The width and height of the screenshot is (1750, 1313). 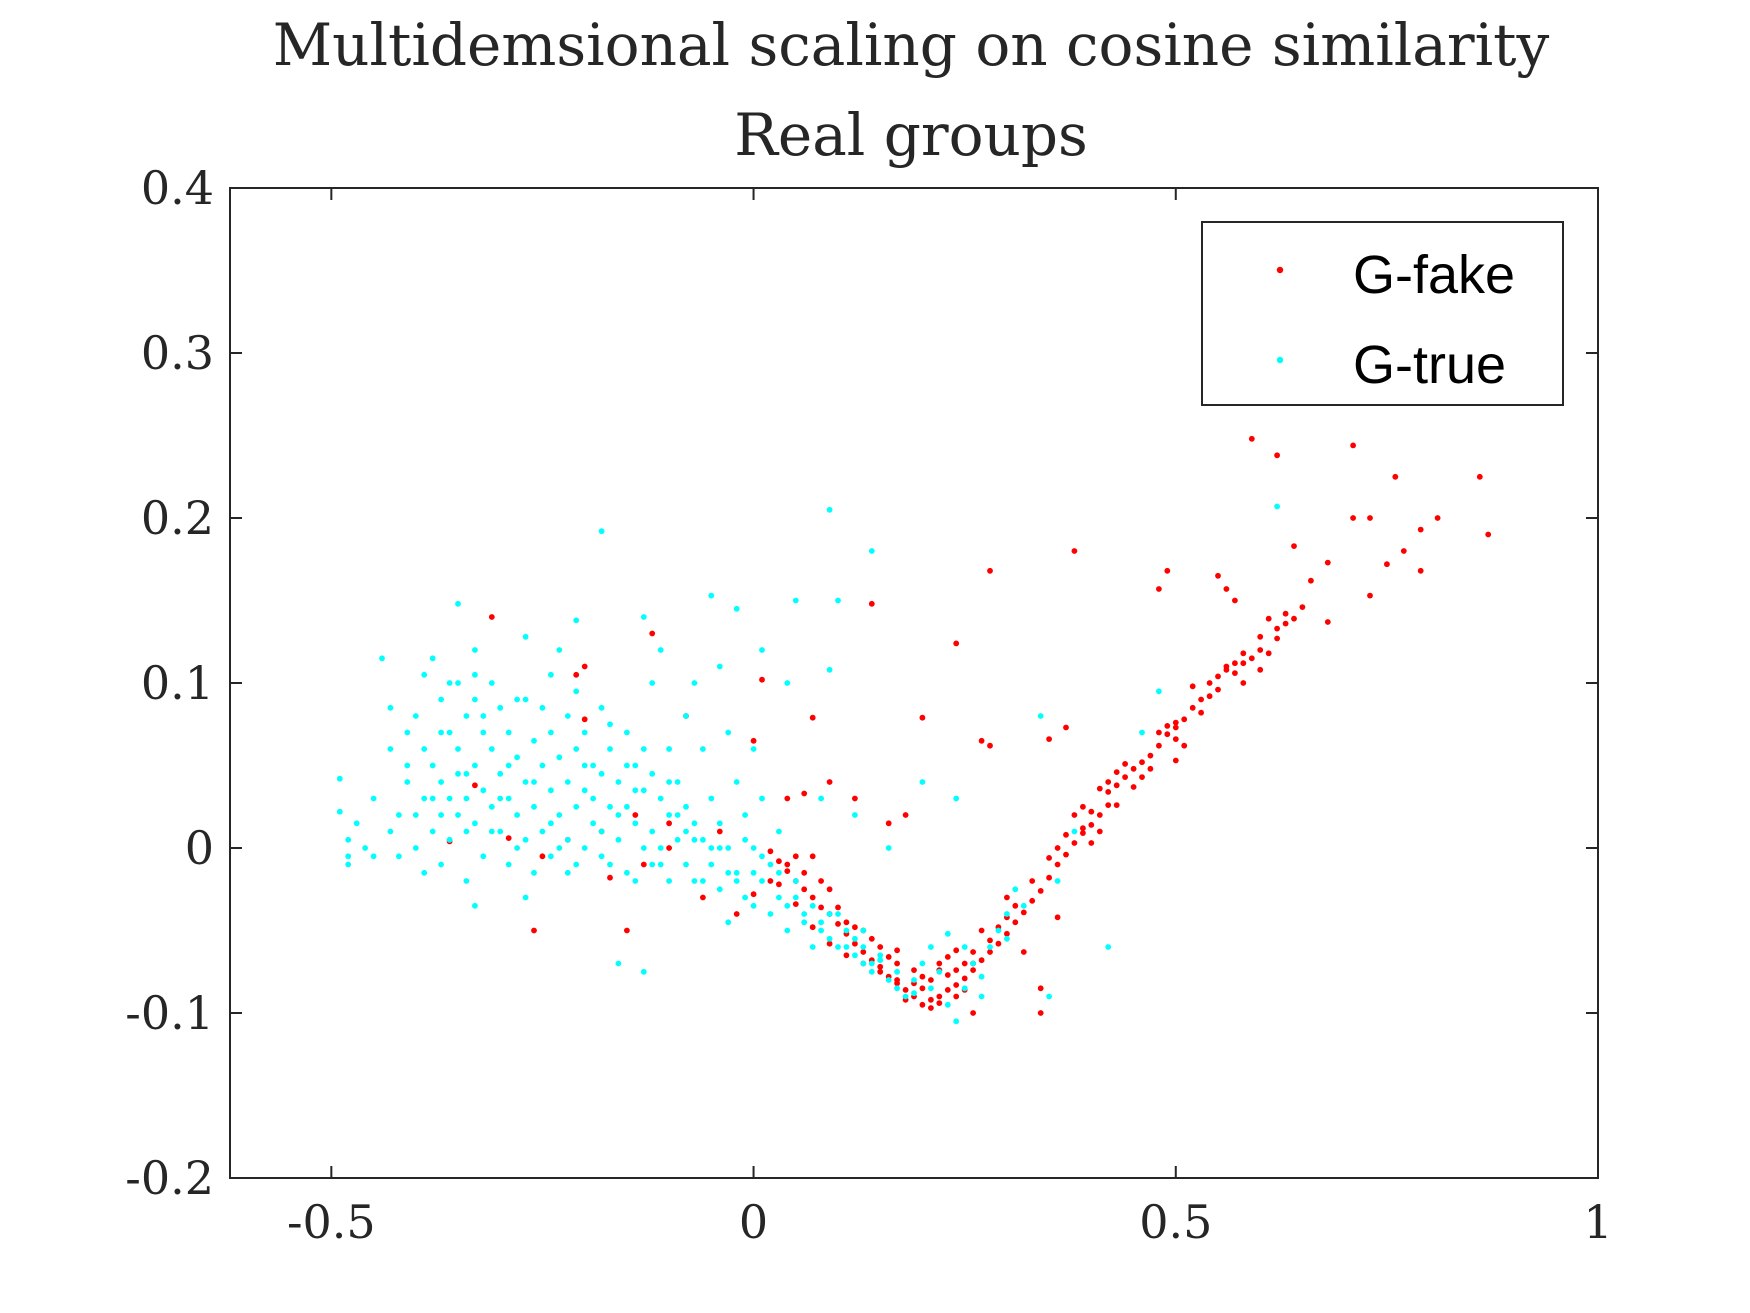 I want to click on legend-box, so click(x=1382, y=313).